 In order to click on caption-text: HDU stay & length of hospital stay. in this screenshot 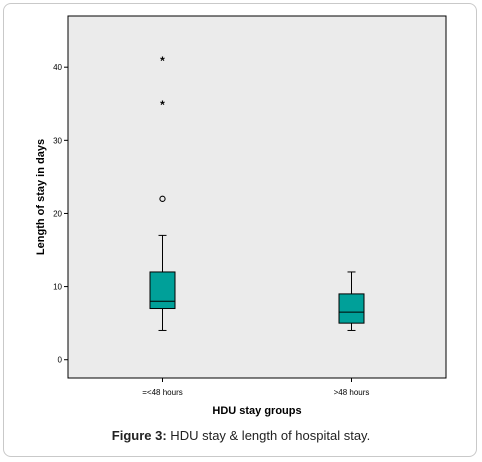, I will do `click(268, 435)`.